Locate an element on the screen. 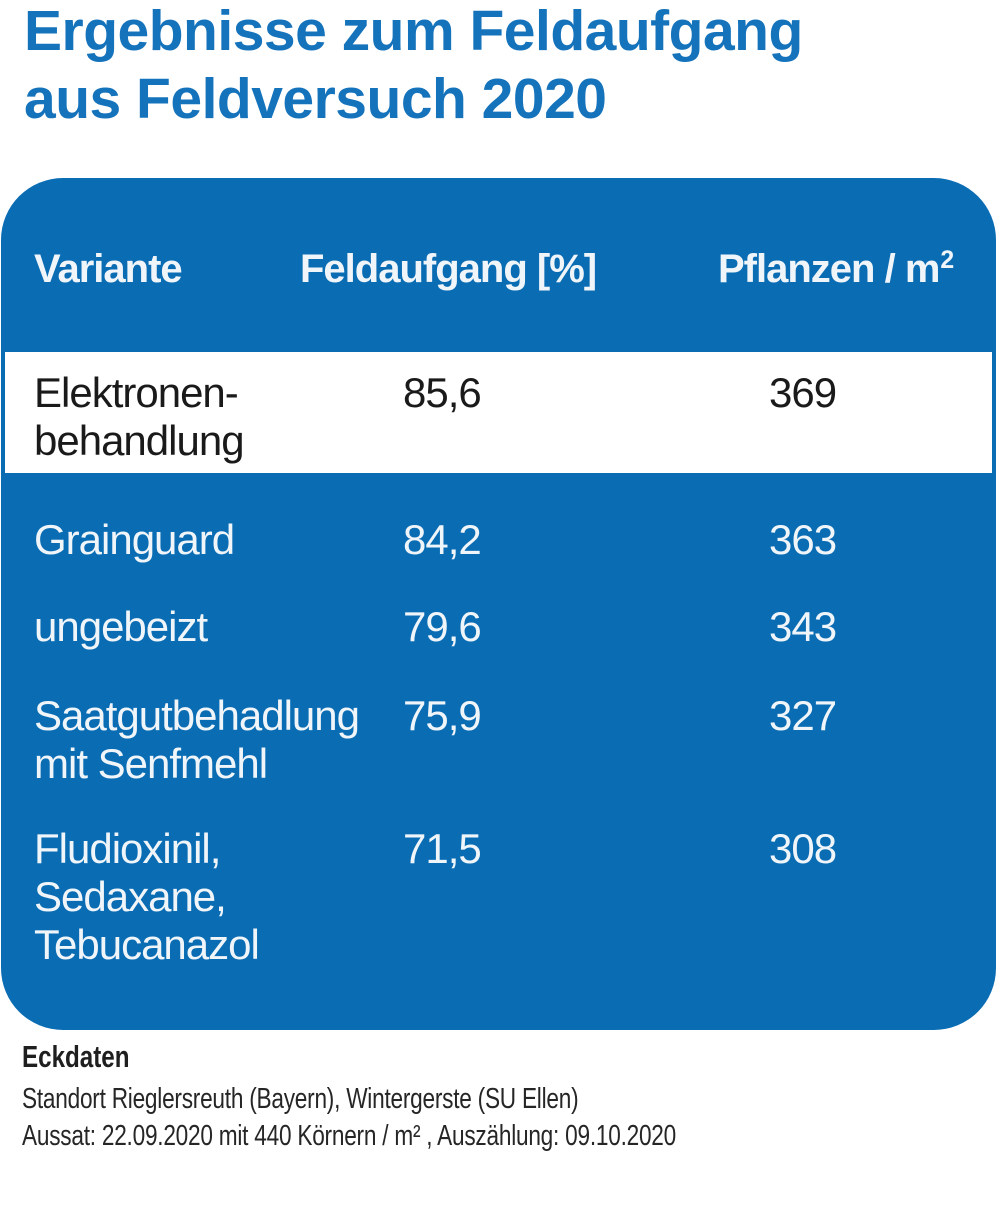  row-pflanzen-value: 327 is located at coordinates (803, 715).